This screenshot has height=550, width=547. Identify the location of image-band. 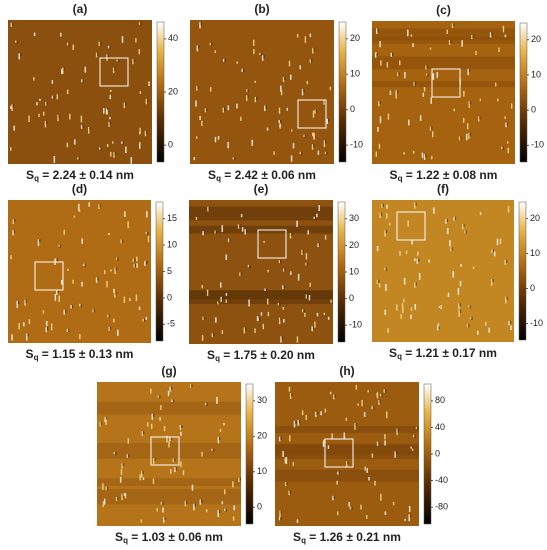
(443, 63).